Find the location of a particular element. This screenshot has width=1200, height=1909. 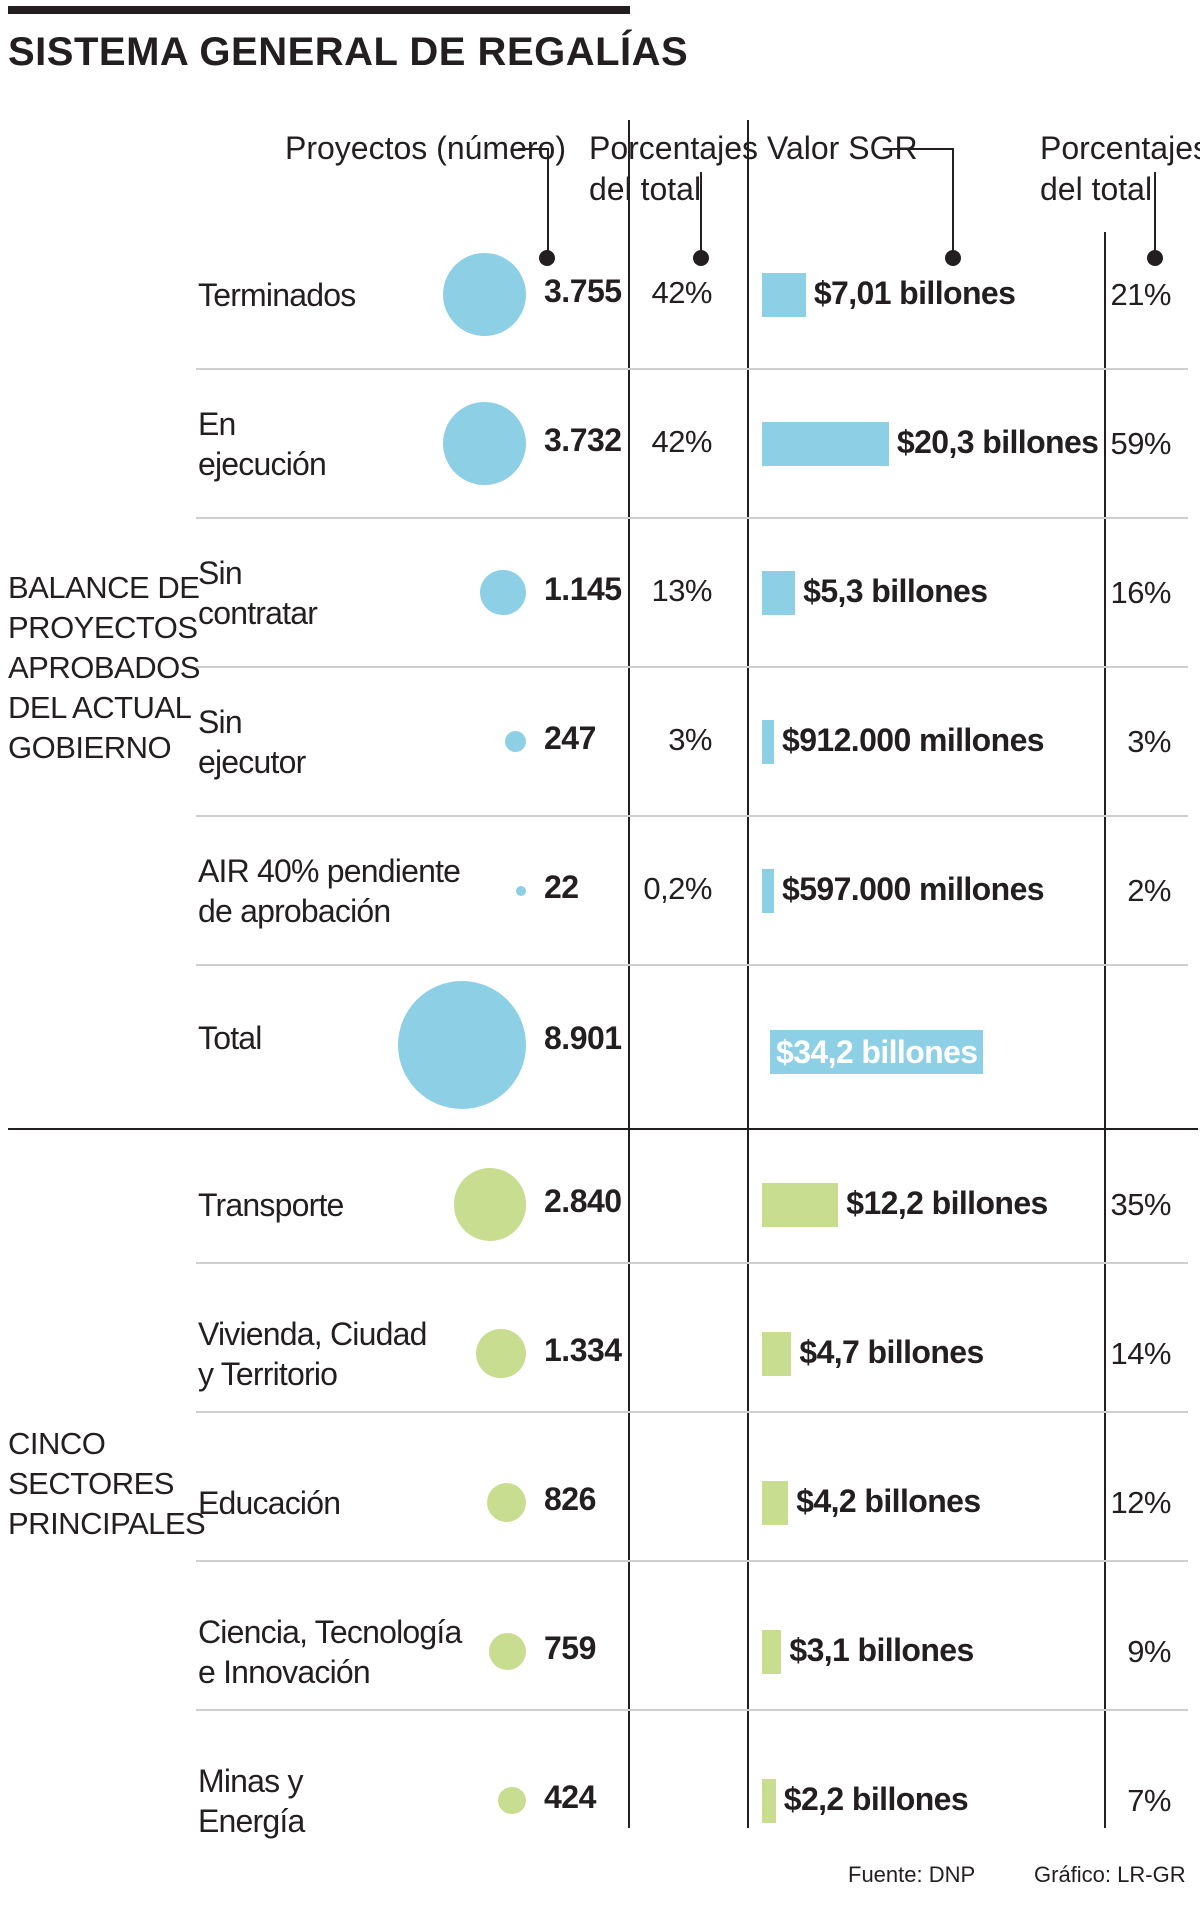

total-bubble is located at coordinates (462, 1045).